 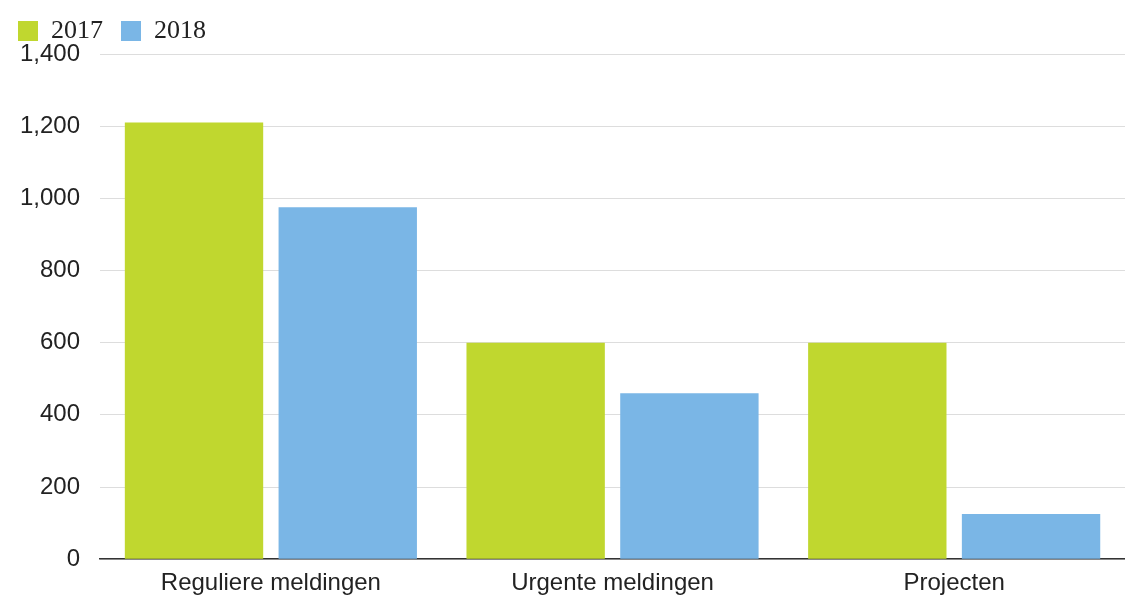 I want to click on y-tick-label: 200, so click(x=60, y=485).